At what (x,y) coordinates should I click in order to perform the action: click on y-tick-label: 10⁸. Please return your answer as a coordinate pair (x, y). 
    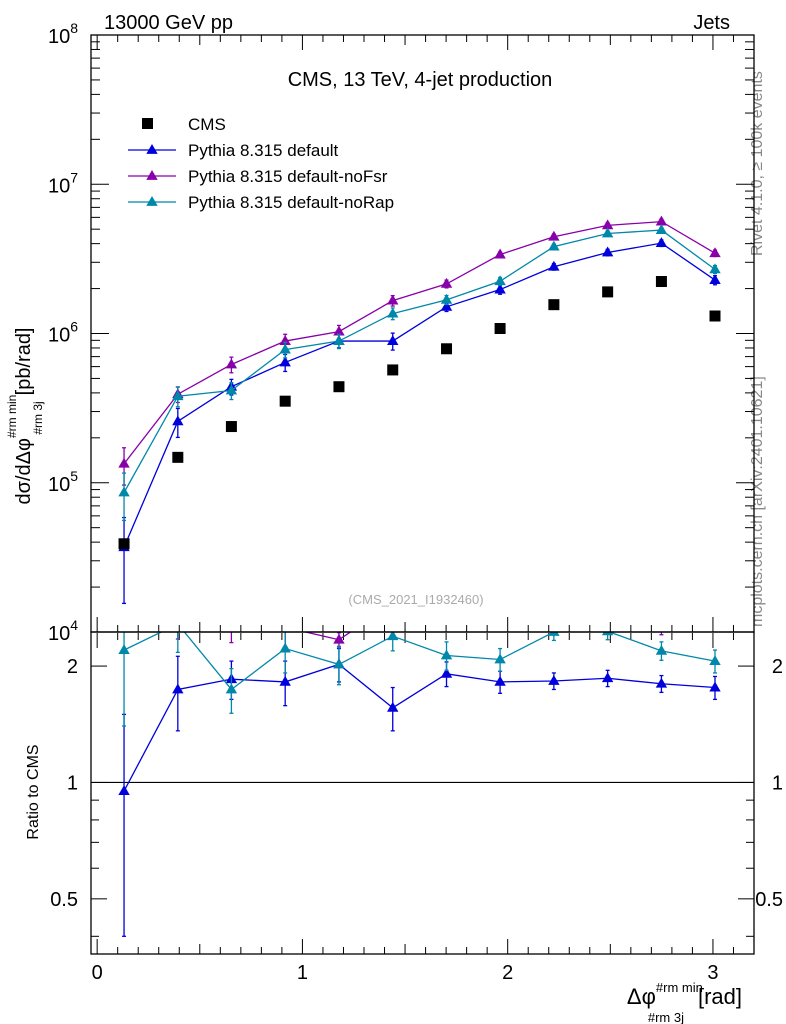
    Looking at the image, I should click on (63, 34).